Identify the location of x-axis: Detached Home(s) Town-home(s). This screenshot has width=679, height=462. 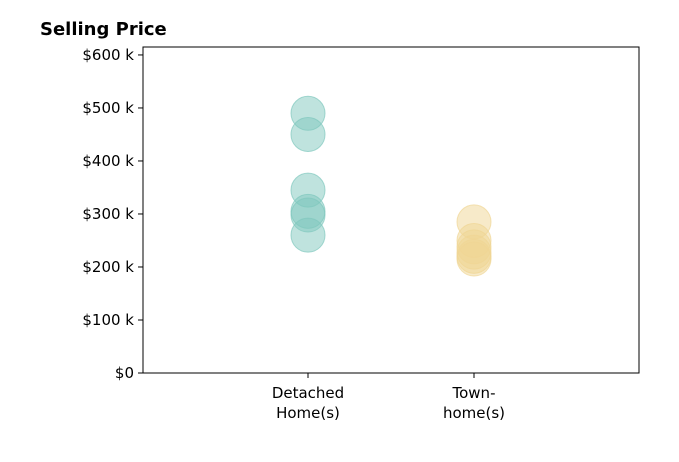
(388, 397).